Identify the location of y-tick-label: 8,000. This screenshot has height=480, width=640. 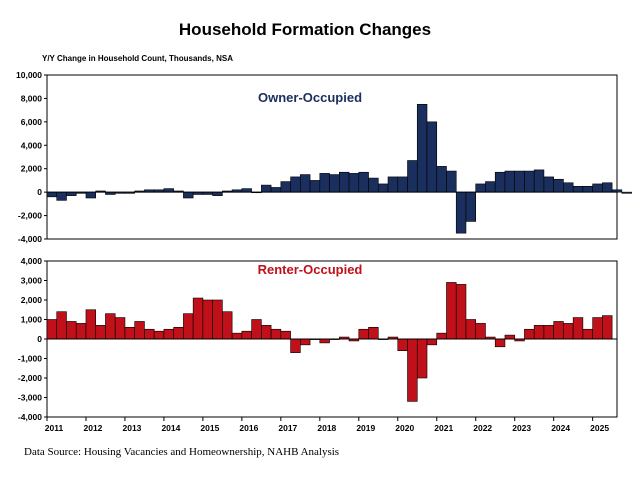
(32, 98).